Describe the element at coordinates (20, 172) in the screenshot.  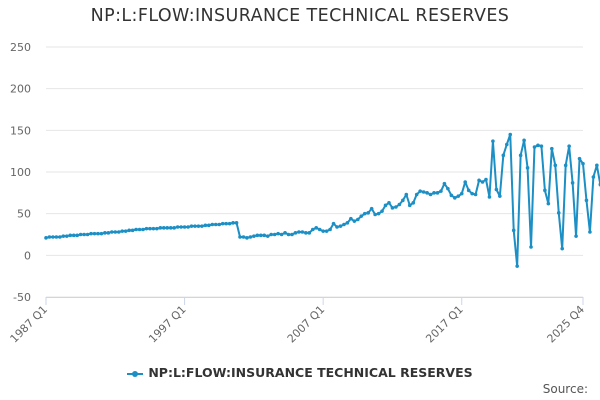
I see `y-tick-label: 100` at that location.